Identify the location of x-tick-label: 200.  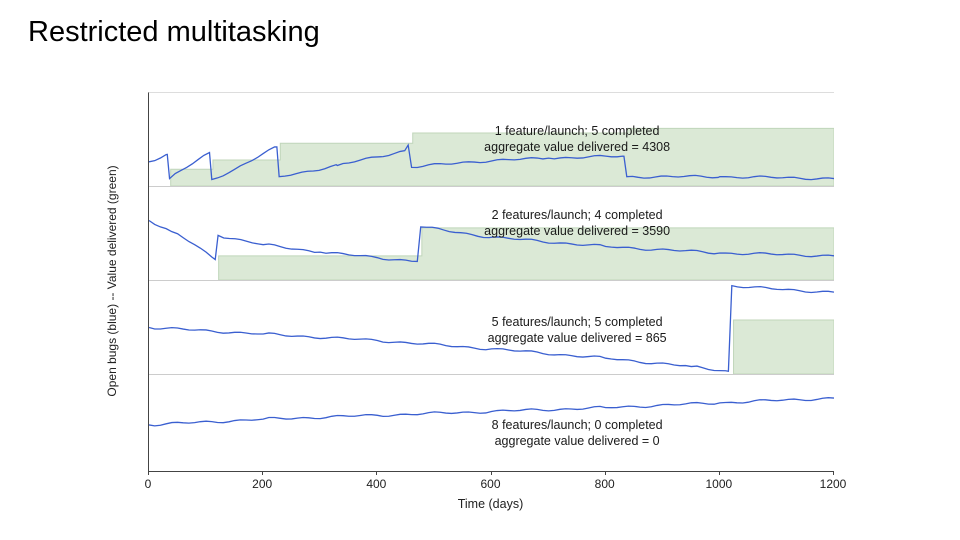
(262, 484).